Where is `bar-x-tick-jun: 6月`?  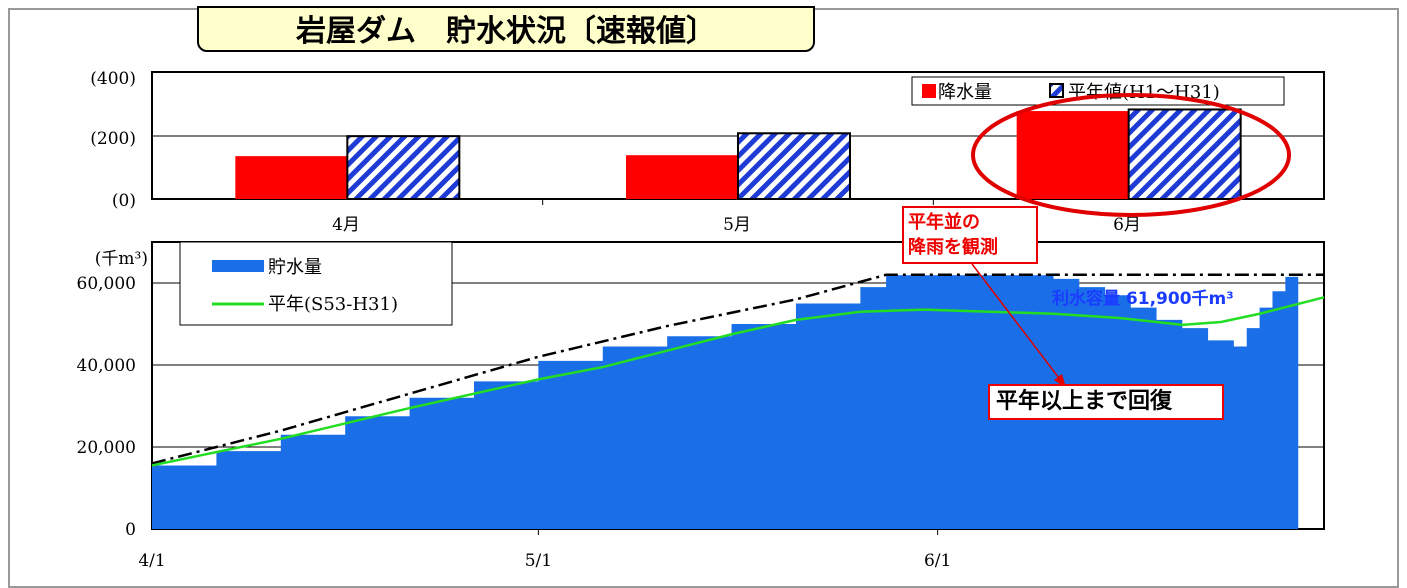 bar-x-tick-jun: 6月 is located at coordinates (1127, 225).